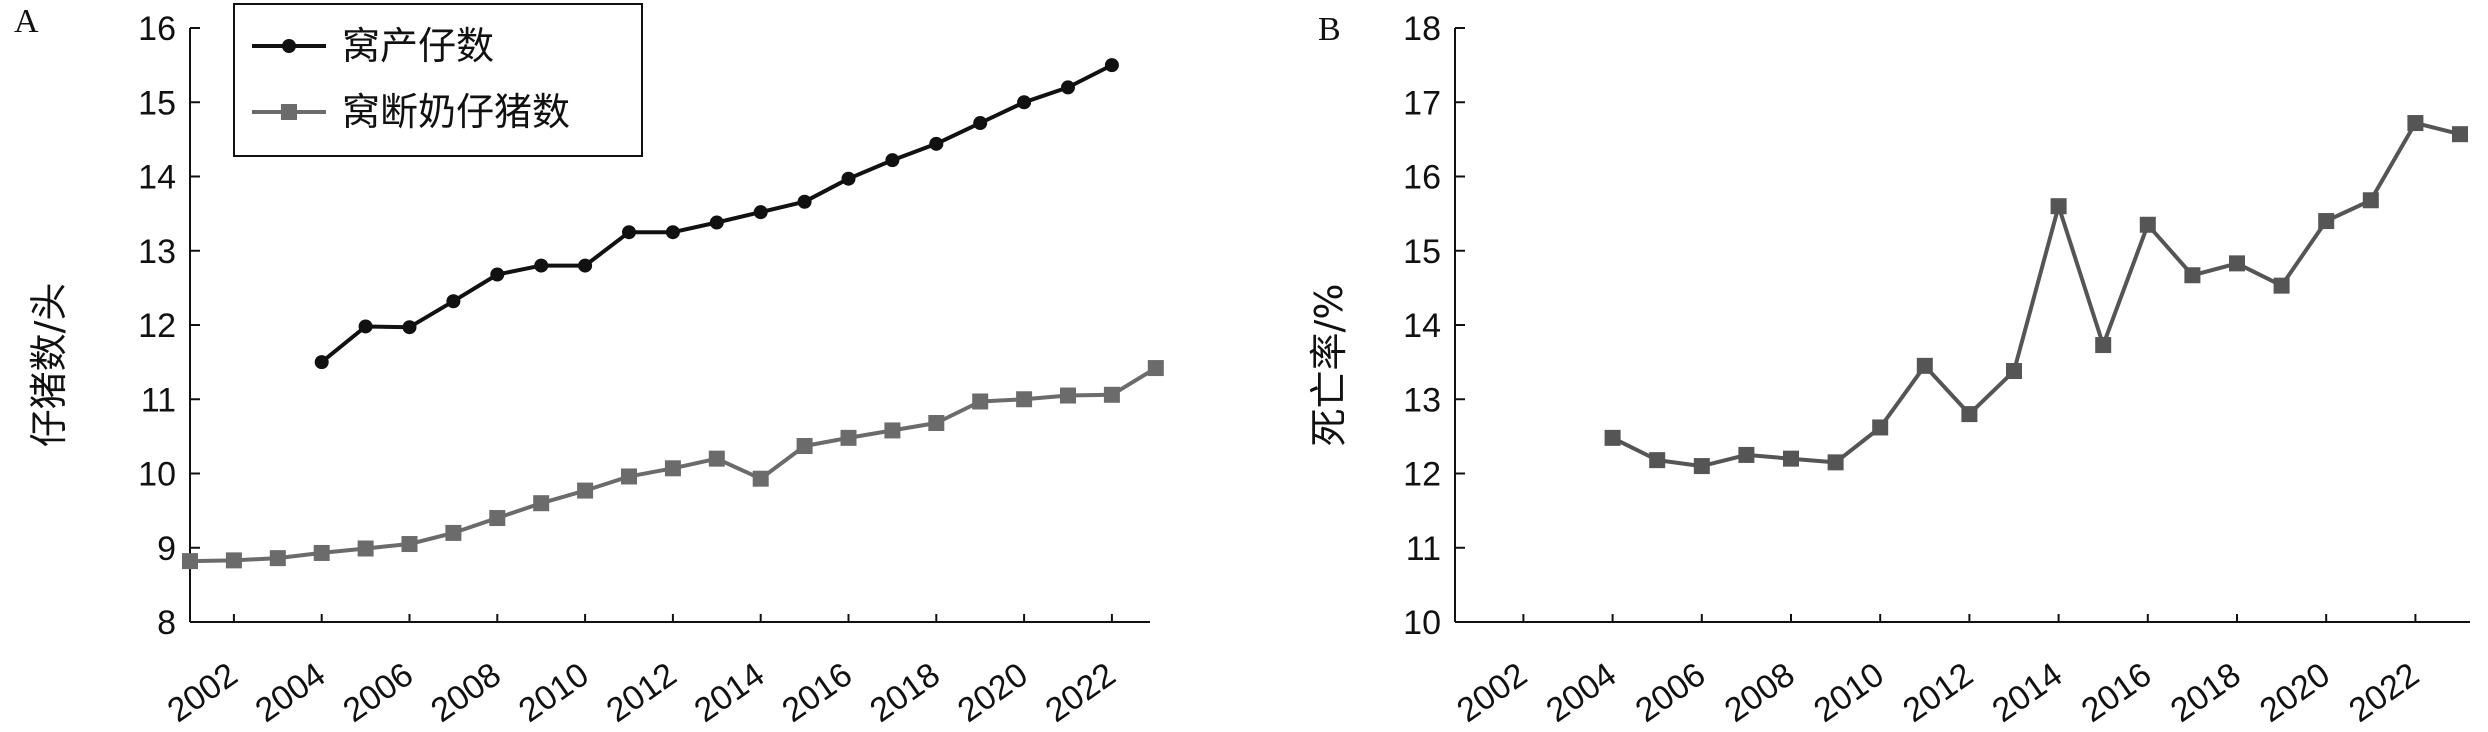 This screenshot has width=2488, height=732. What do you see at coordinates (49, 365) in the screenshot?
I see `y-axis-title: 仔猪数/头` at bounding box center [49, 365].